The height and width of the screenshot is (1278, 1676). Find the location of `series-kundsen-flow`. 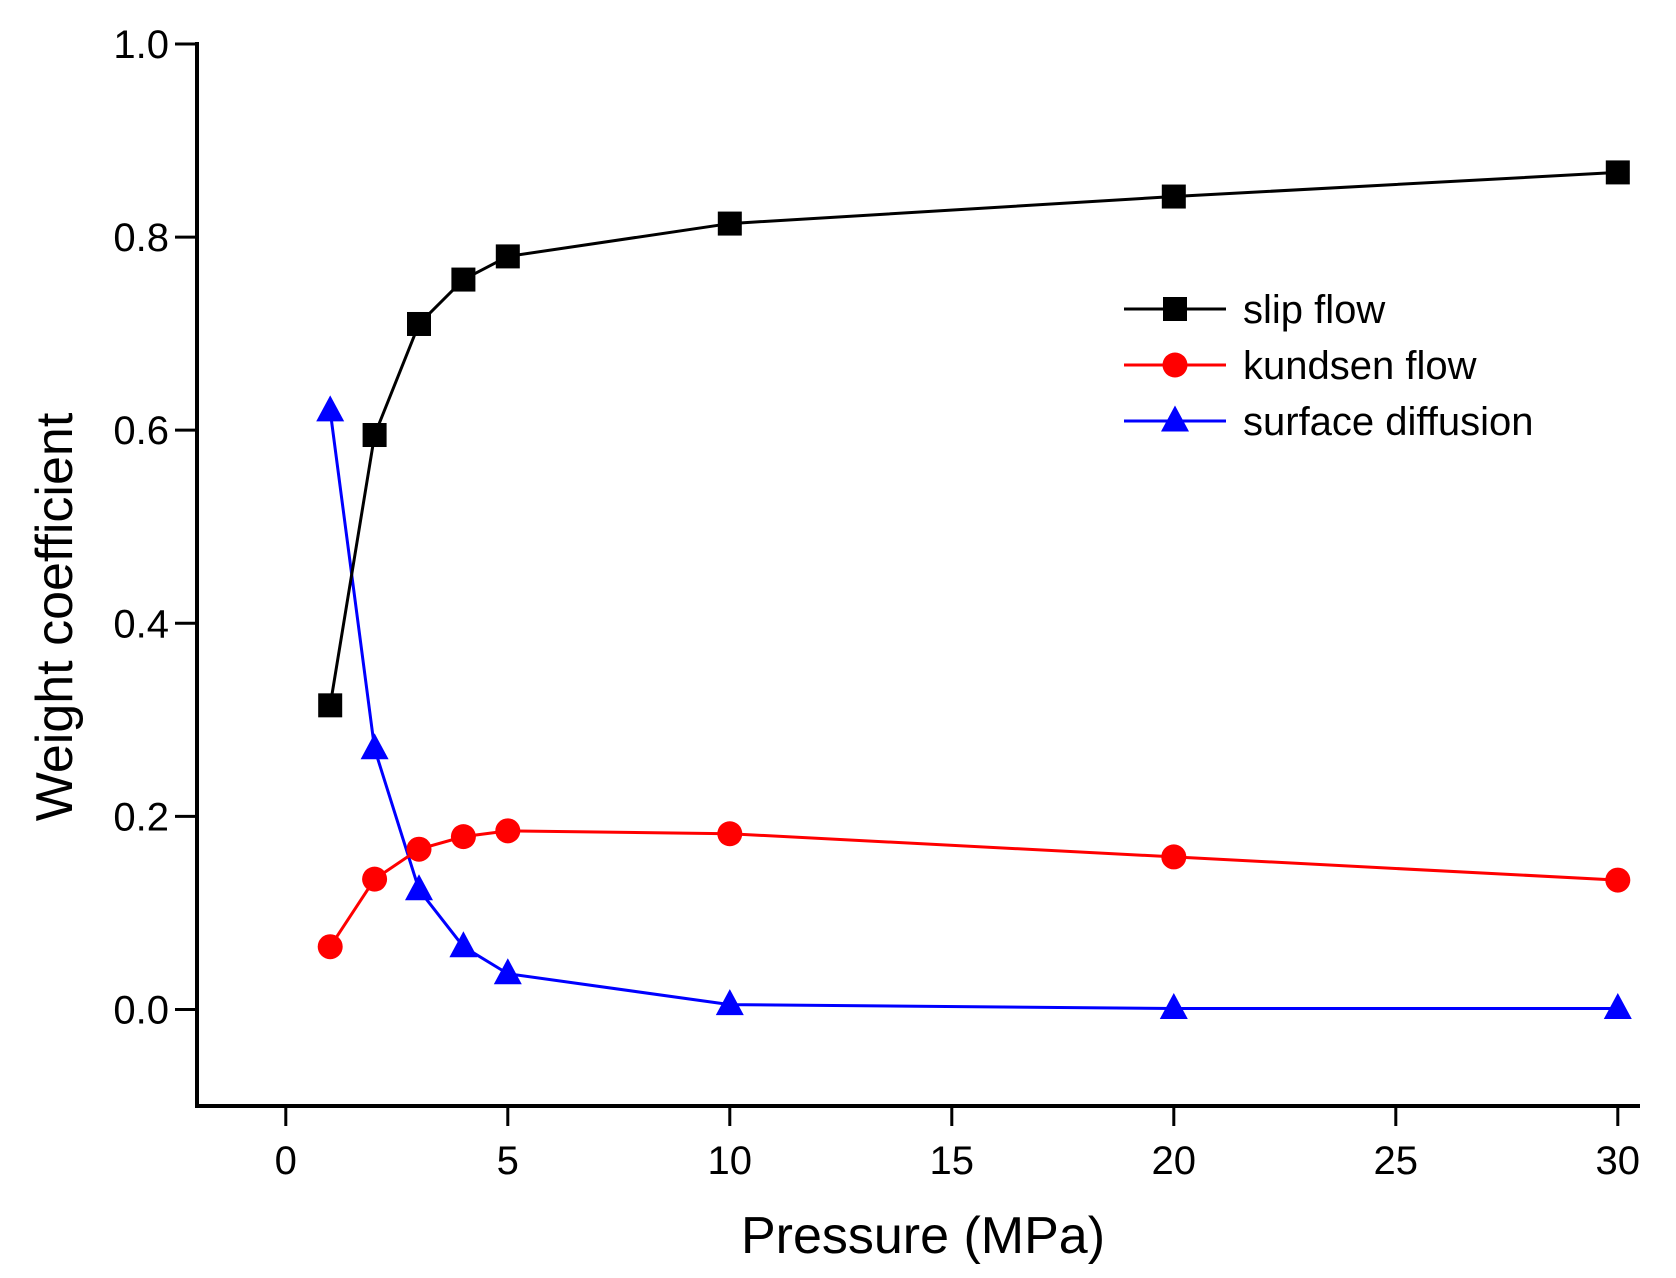

series-kundsen-flow is located at coordinates (974, 889).